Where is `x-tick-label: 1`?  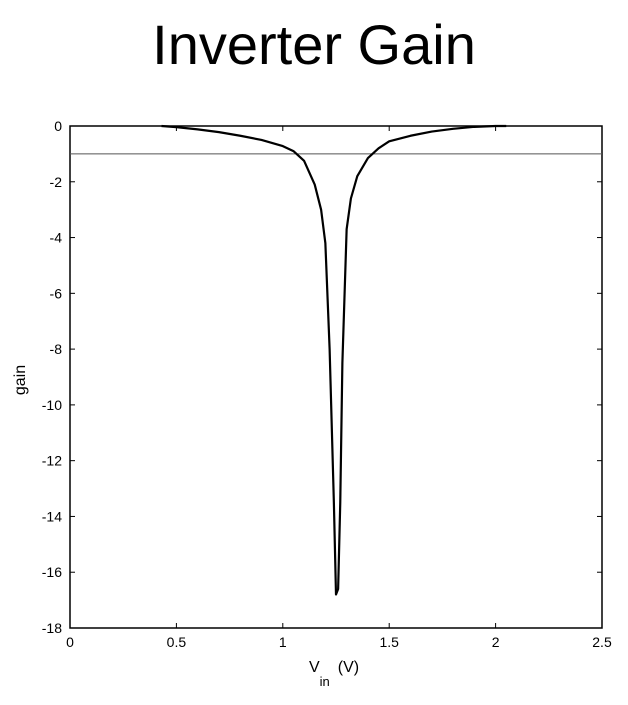 x-tick-label: 1 is located at coordinates (283, 642).